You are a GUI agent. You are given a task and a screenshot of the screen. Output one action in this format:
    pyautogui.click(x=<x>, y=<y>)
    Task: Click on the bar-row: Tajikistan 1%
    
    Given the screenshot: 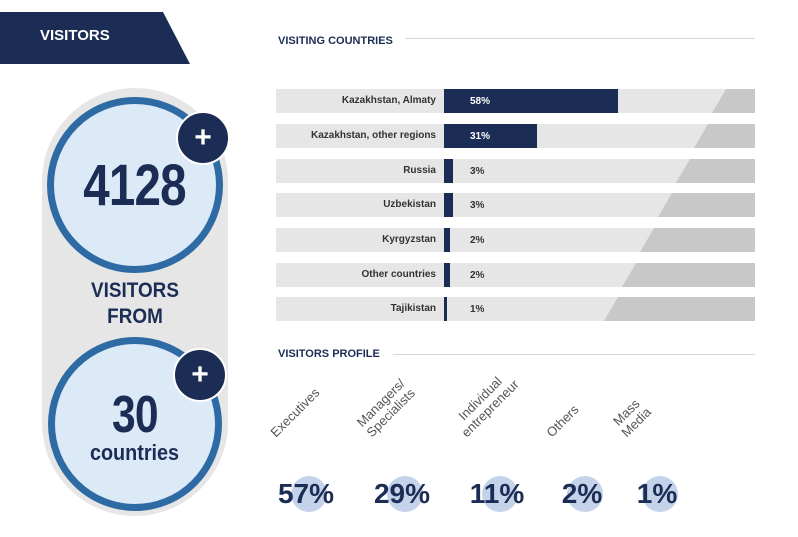 What is the action you would take?
    pyautogui.click(x=515, y=309)
    